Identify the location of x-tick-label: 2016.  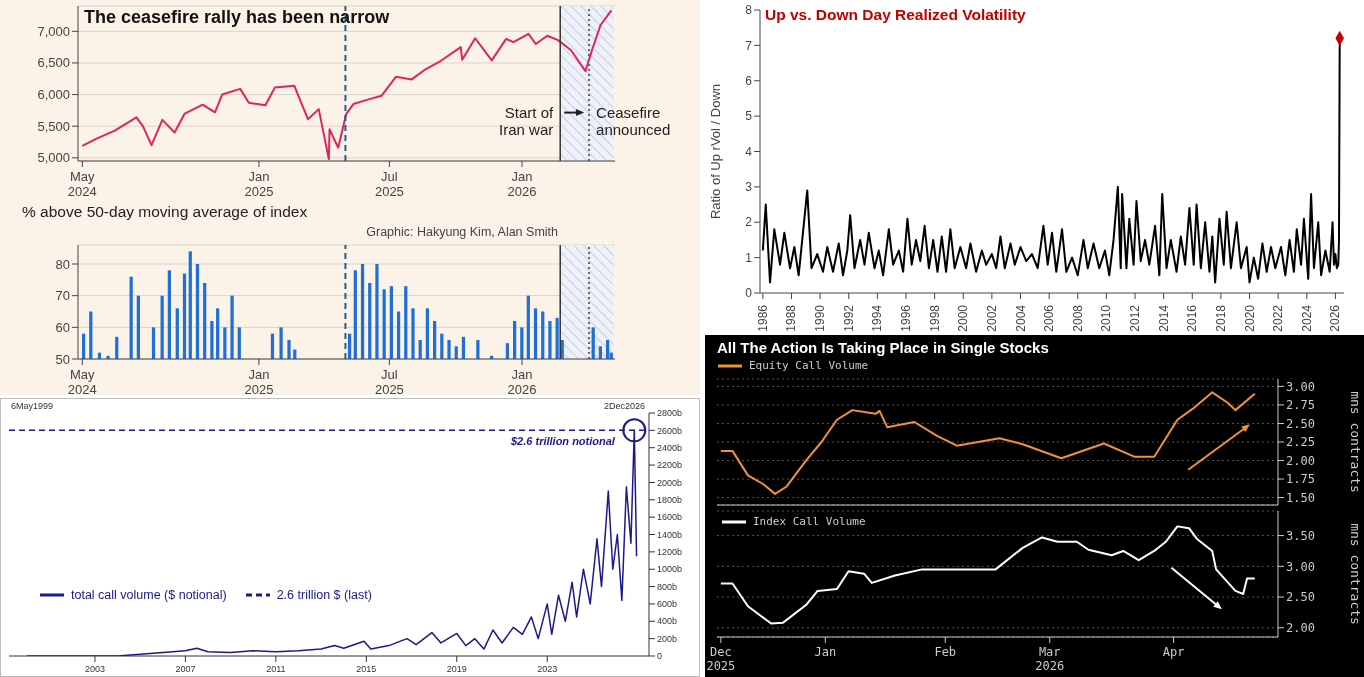
(1192, 318).